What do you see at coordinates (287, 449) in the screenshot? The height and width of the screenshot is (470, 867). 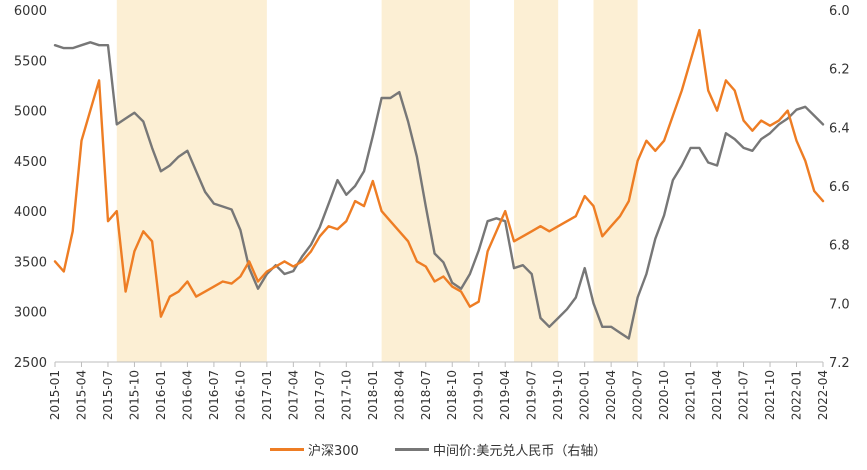 I see `legend-swatch-hs300` at bounding box center [287, 449].